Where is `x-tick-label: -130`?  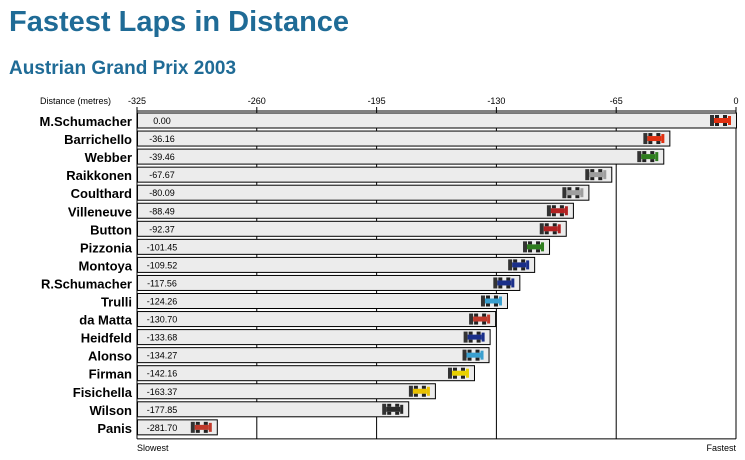 x-tick-label: -130 is located at coordinates (496, 101).